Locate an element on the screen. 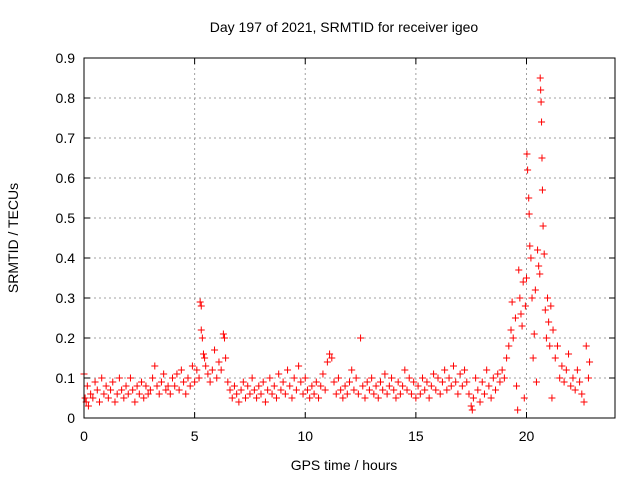  y-tick-label: 0.5 is located at coordinates (66, 218).